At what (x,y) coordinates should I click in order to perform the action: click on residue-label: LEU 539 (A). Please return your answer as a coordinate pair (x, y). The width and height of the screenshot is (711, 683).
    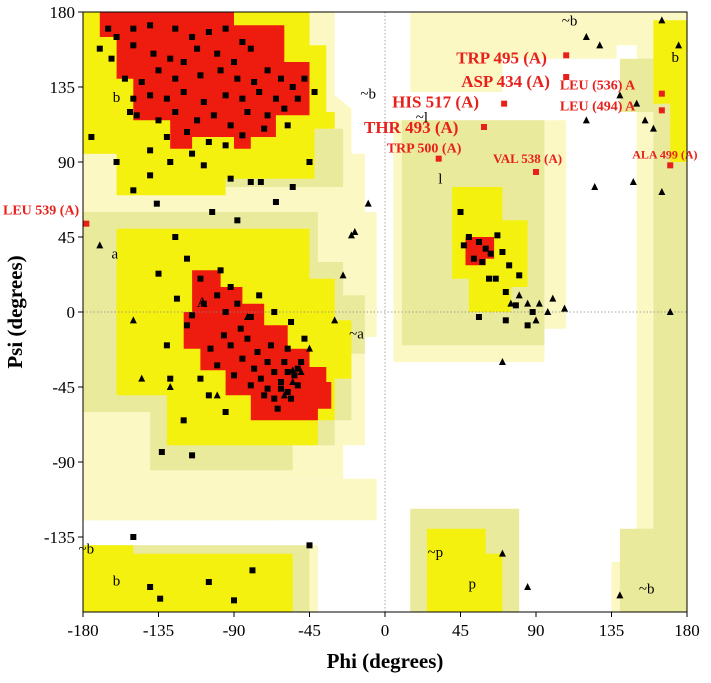
    Looking at the image, I should click on (41, 211).